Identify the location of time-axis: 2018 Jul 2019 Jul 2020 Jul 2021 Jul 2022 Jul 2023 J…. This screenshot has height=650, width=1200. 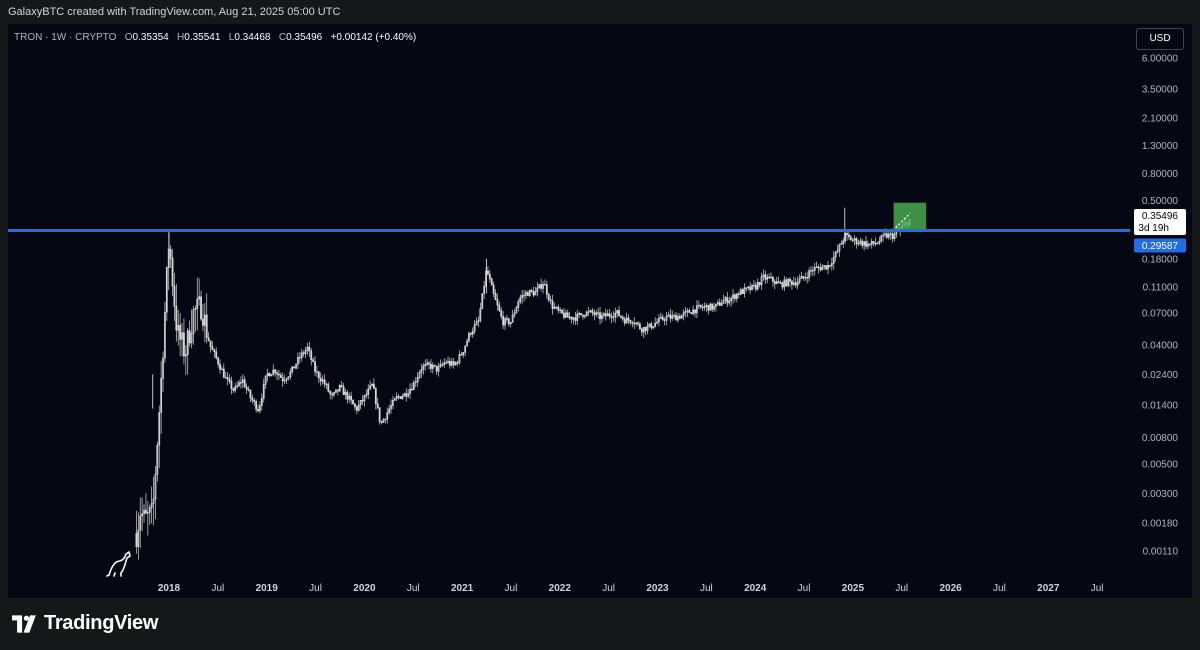
(631, 588).